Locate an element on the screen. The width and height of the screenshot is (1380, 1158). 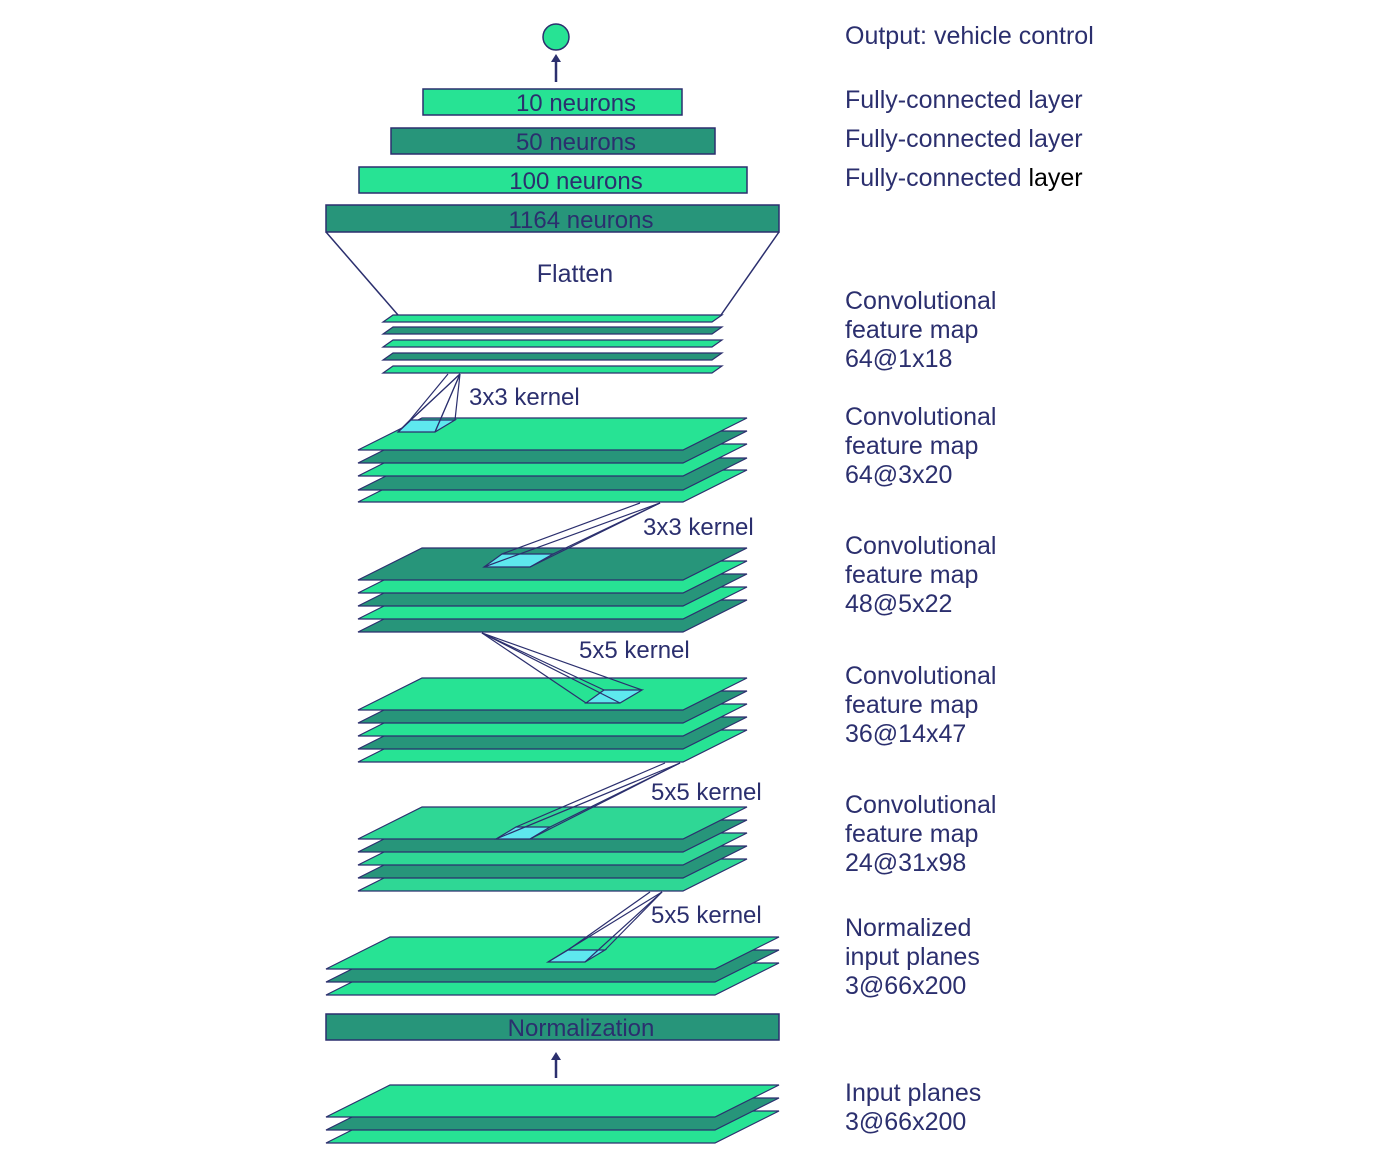
kernel-label-5: 5x5 kernel is located at coordinates (706, 915).